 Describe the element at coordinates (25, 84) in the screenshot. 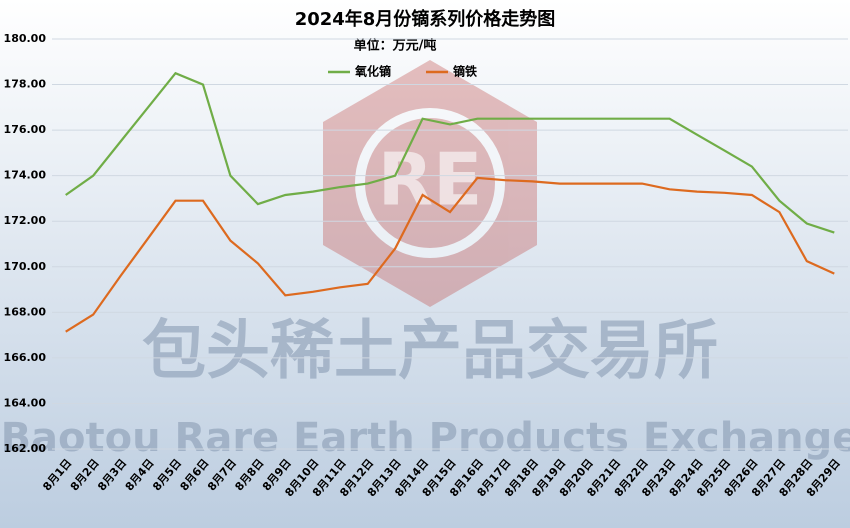

I see `y-tick-label: 178.00` at that location.